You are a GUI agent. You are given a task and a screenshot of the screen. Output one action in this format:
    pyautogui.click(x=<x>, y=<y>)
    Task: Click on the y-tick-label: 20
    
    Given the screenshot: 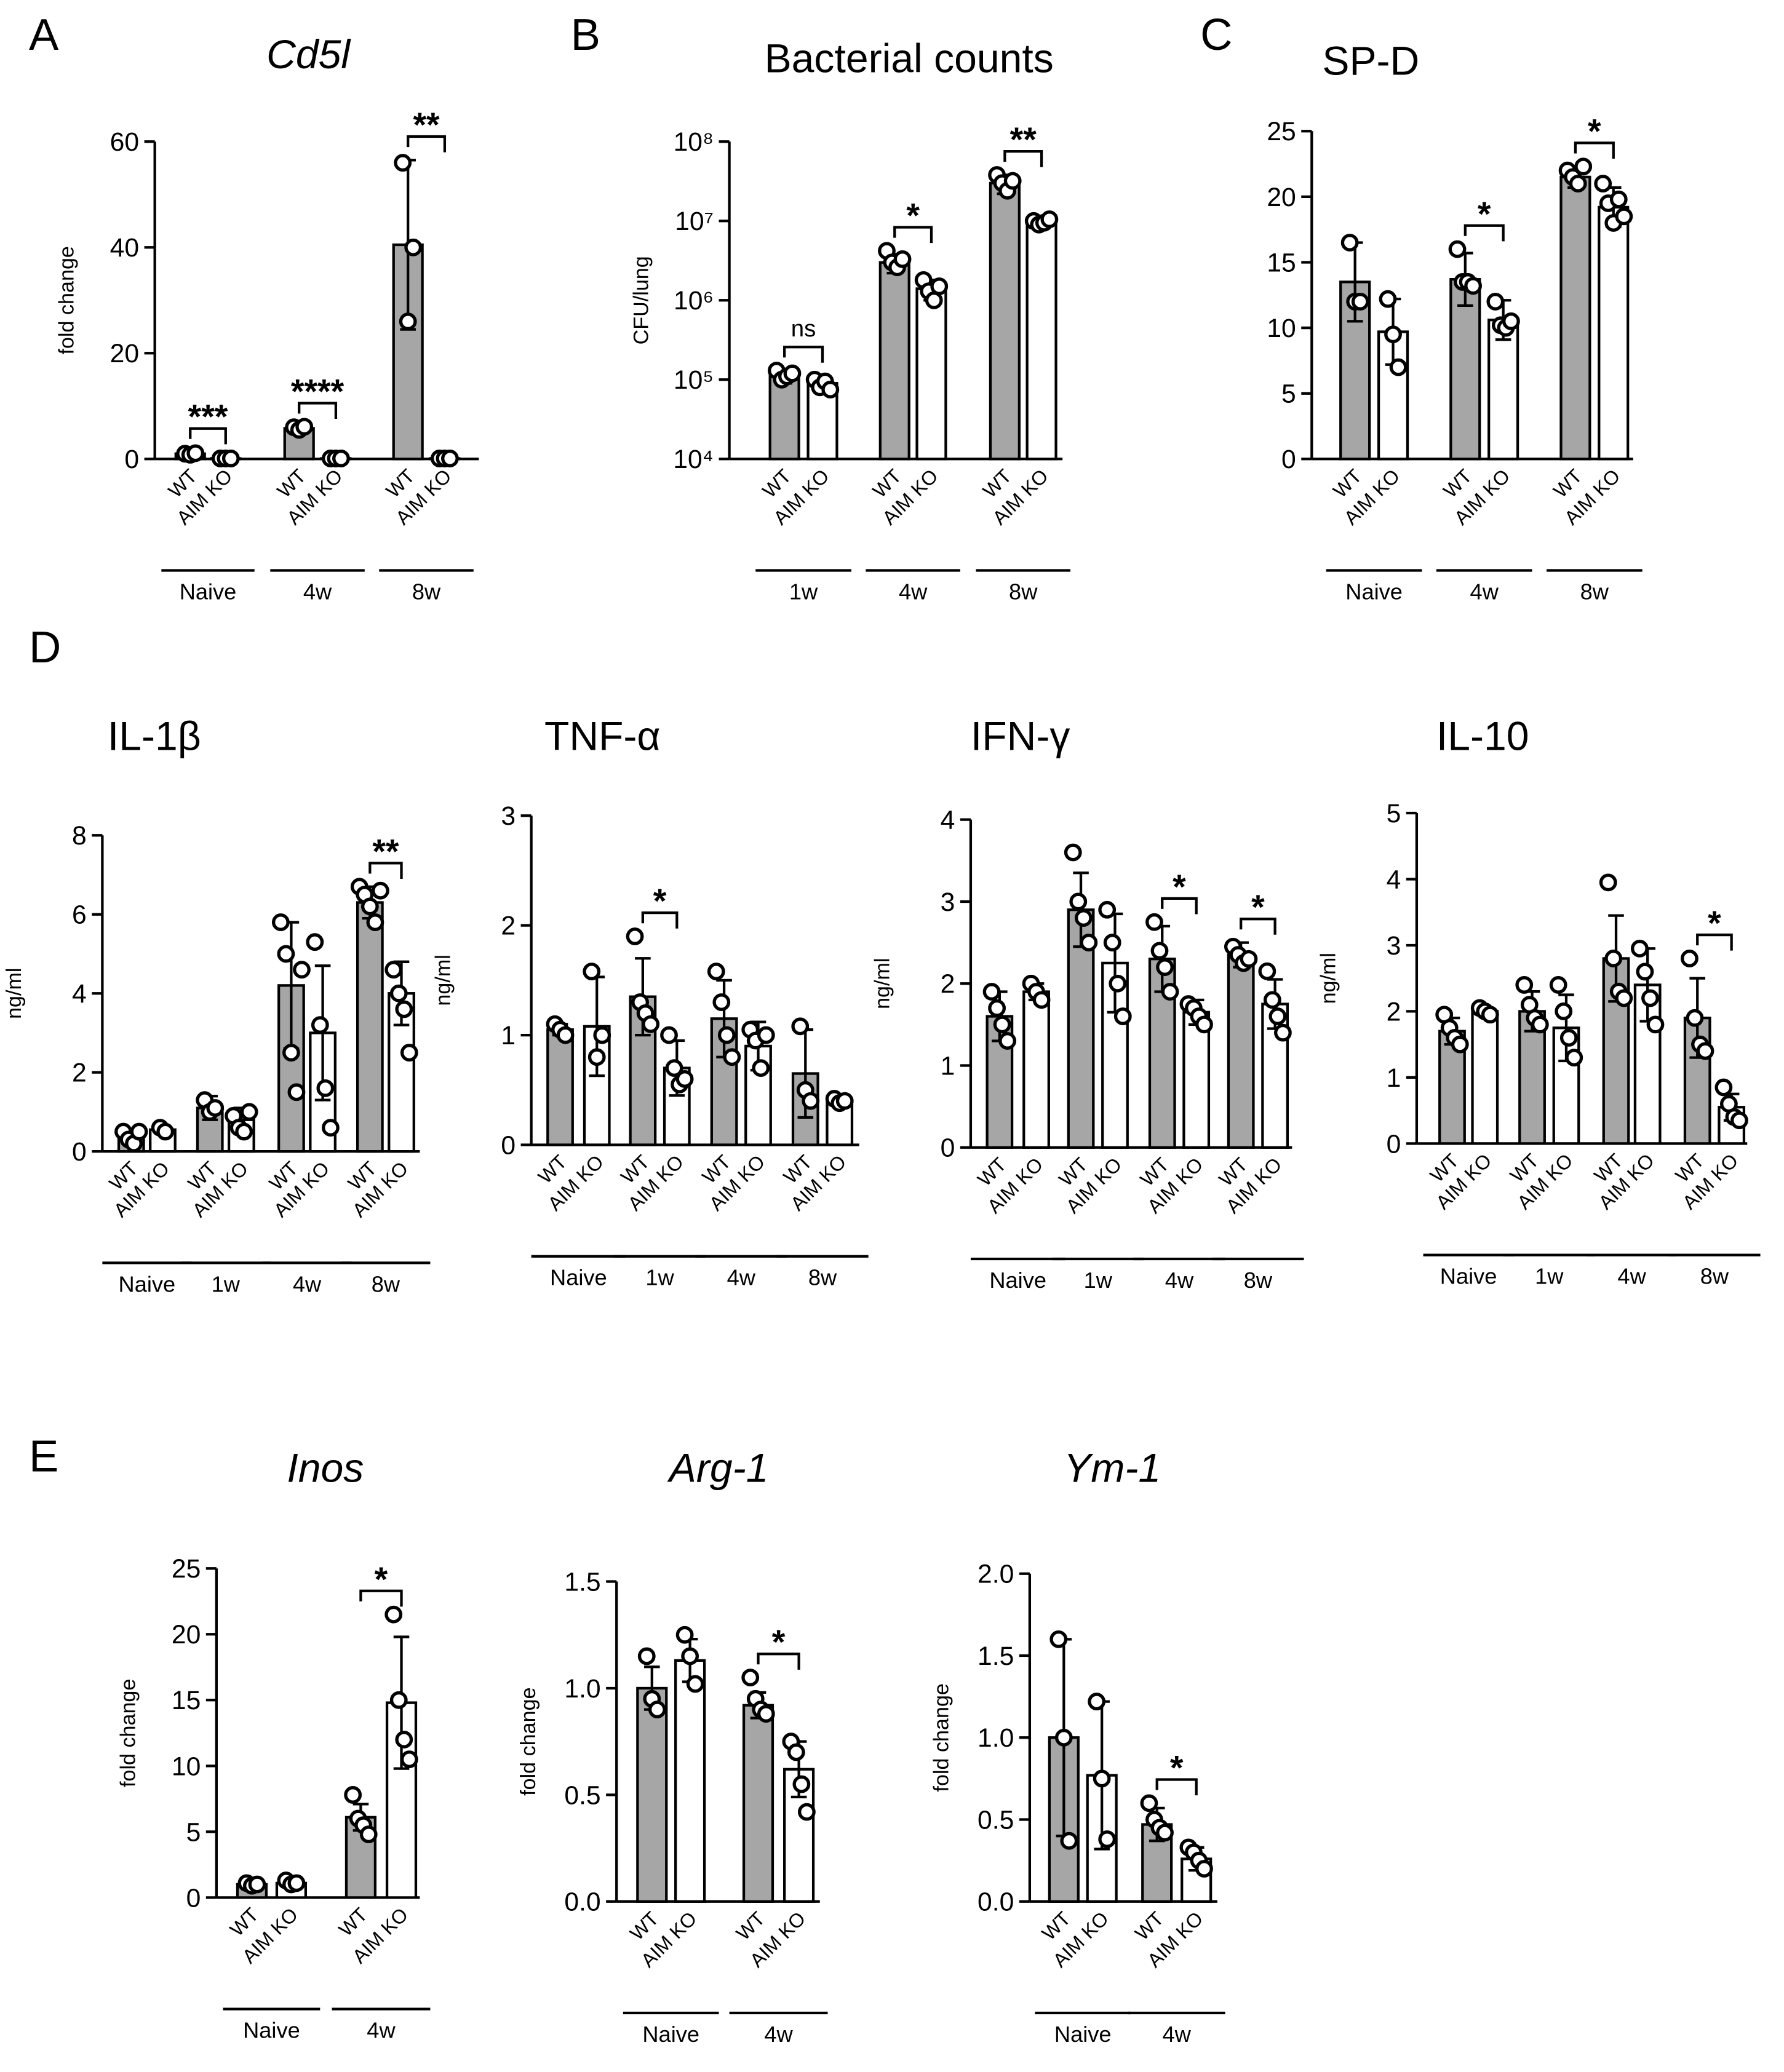 What is the action you would take?
    pyautogui.click(x=1281, y=198)
    